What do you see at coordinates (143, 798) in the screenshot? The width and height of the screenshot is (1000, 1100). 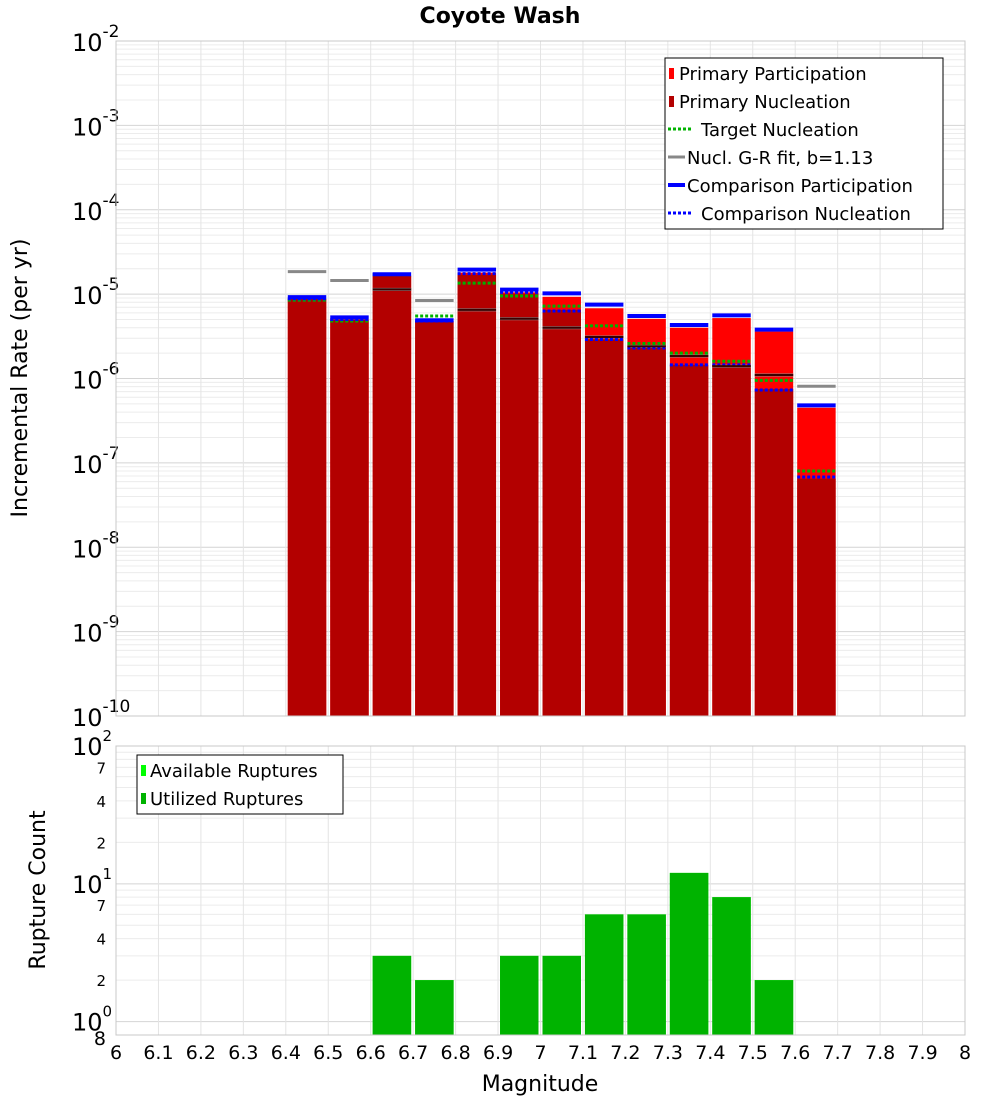 I see `utilized-ruptures-legend-swatch` at bounding box center [143, 798].